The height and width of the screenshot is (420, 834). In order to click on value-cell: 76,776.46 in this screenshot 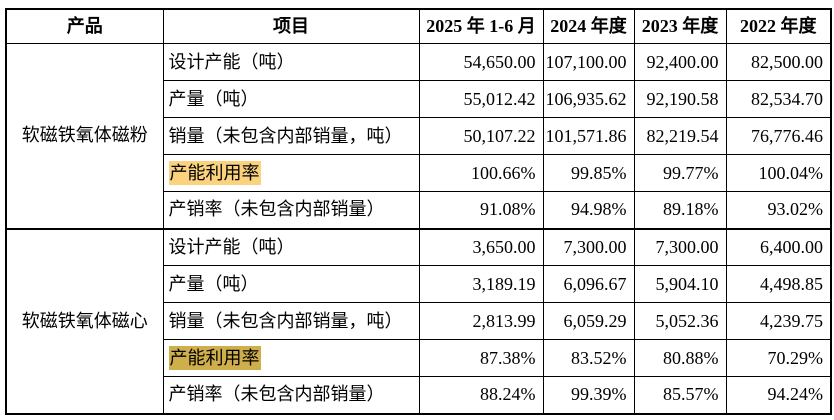, I will do `click(778, 136)`.